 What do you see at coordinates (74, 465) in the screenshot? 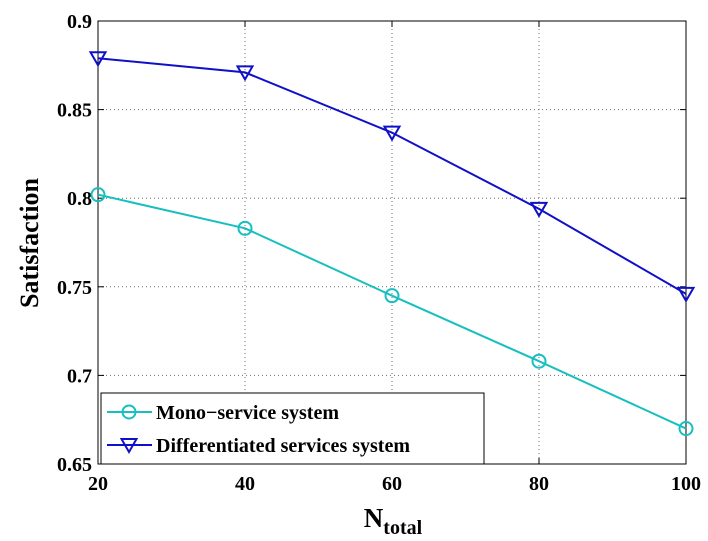
I see `y-tick-label: 0.65` at bounding box center [74, 465].